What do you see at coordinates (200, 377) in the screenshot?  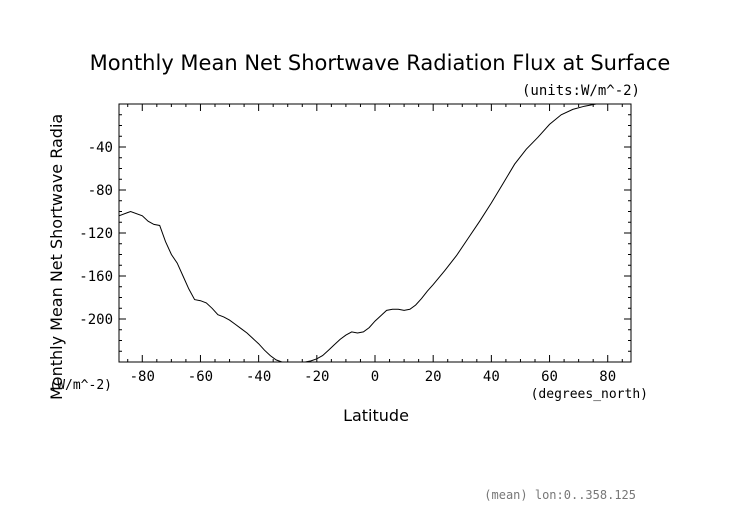 I see `x-tick-label: -60` at bounding box center [200, 377].